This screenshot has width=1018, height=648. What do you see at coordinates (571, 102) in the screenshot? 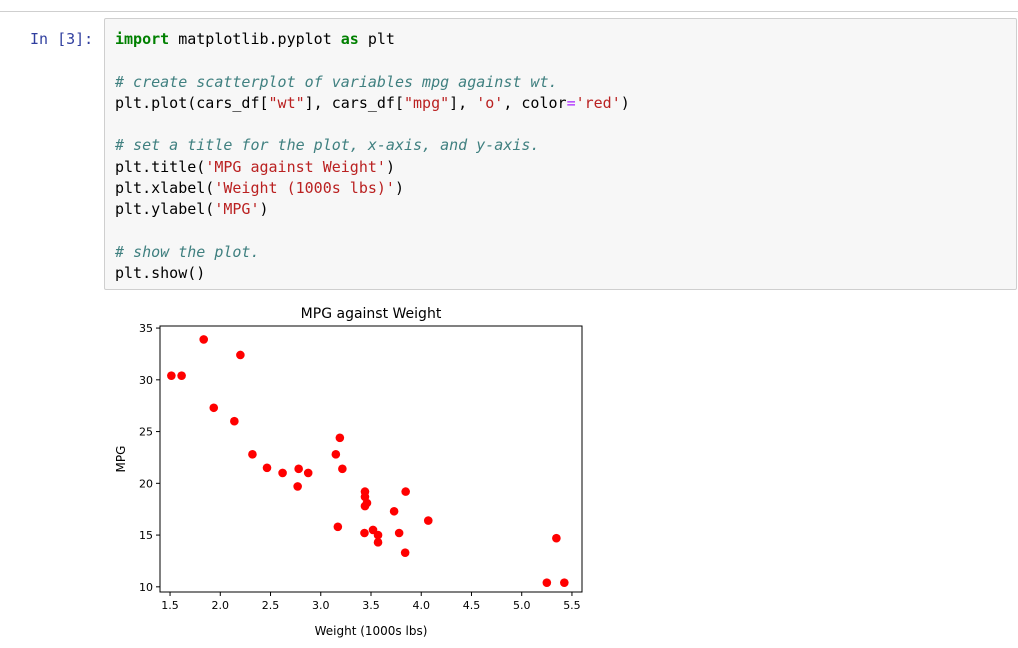
I see `operator: =` at bounding box center [571, 102].